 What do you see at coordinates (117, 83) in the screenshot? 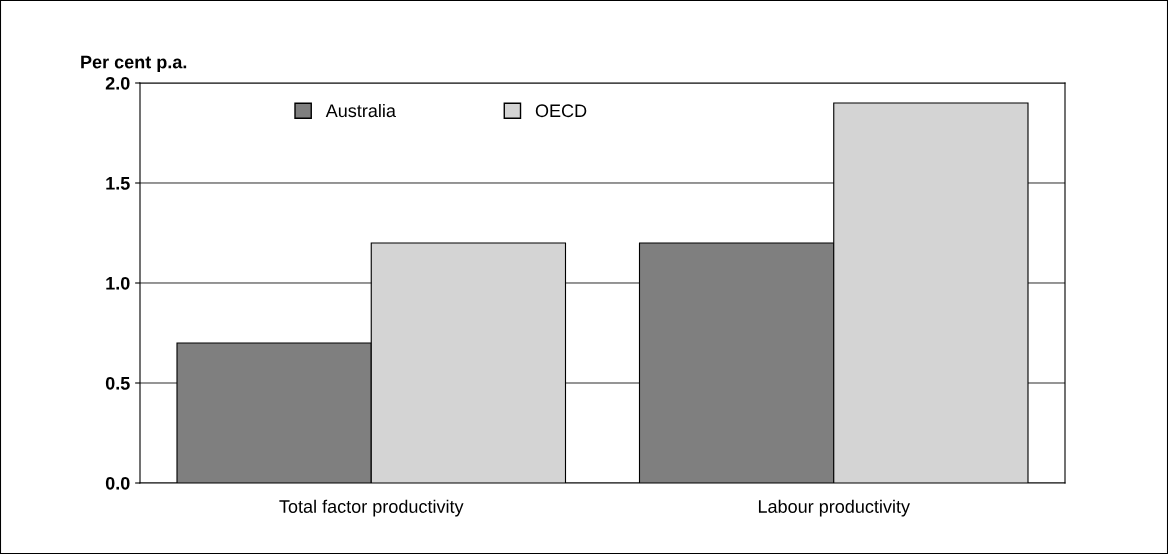
I see `y-tick-label: 2.0` at bounding box center [117, 83].